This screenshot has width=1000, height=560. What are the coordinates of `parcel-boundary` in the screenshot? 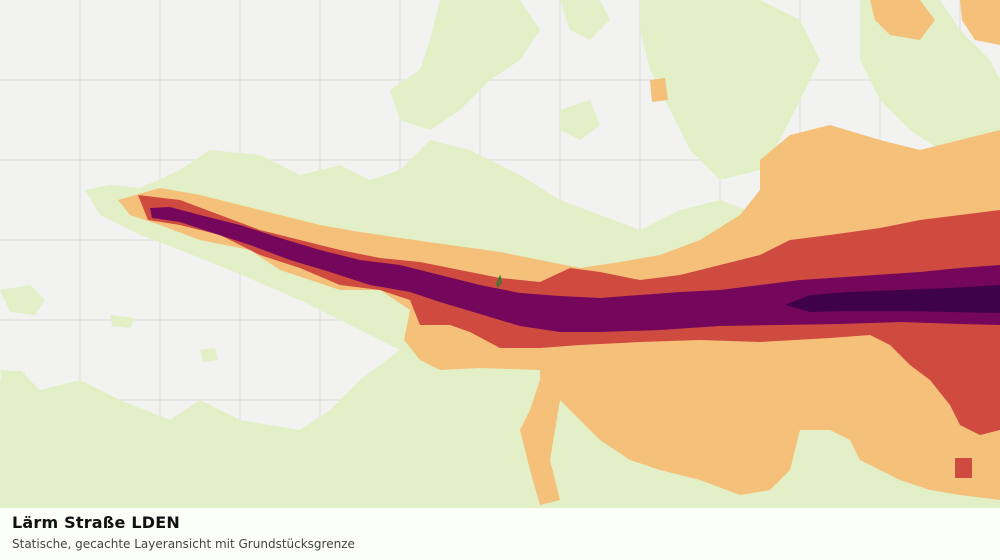 It's located at (499, 281).